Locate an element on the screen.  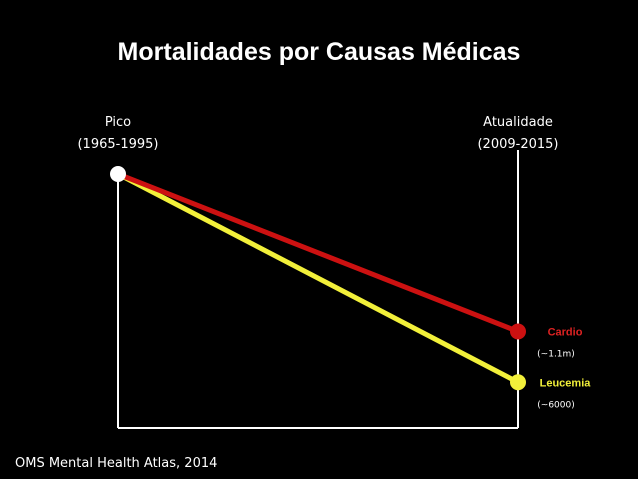
column-label-current: Atualidade (2009-2015) is located at coordinates (518, 134).